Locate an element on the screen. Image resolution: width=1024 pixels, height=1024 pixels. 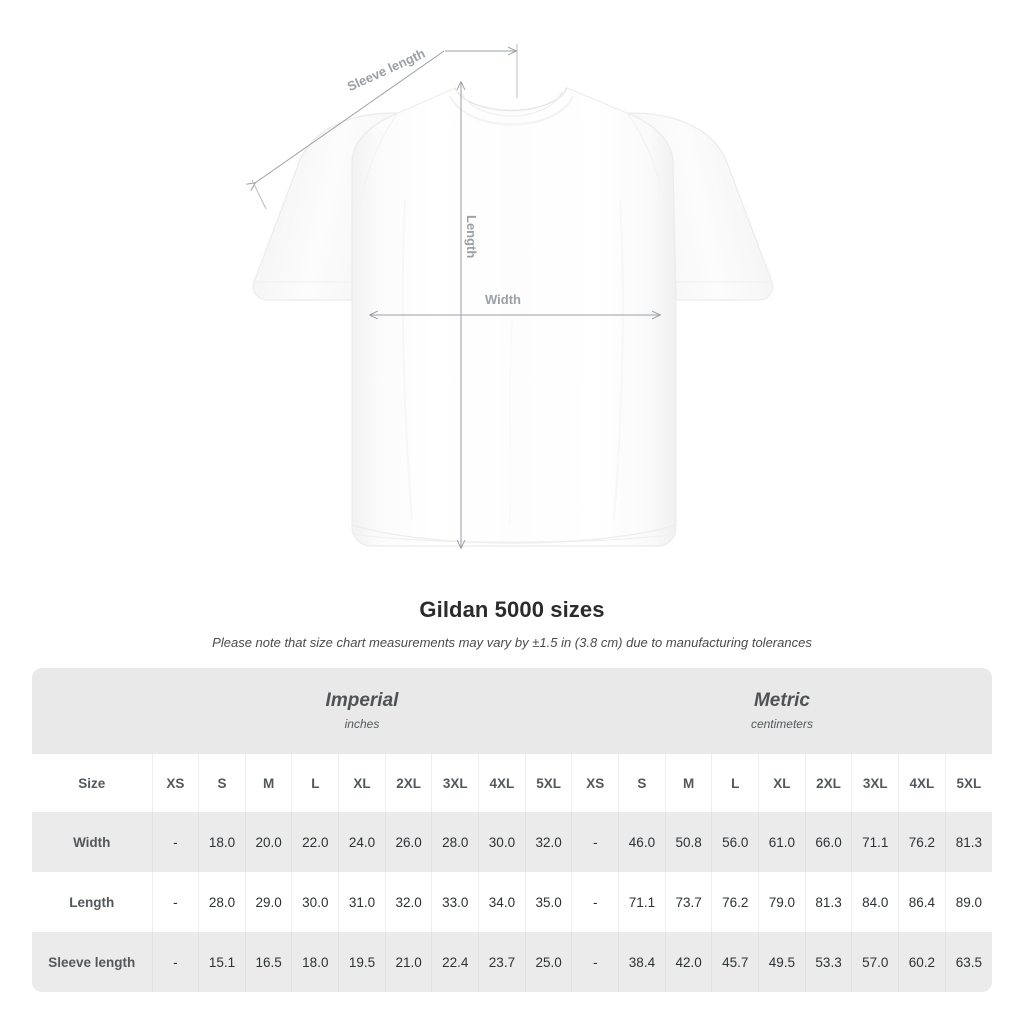
cell-width-metric-s: 46.0 is located at coordinates (642, 842).